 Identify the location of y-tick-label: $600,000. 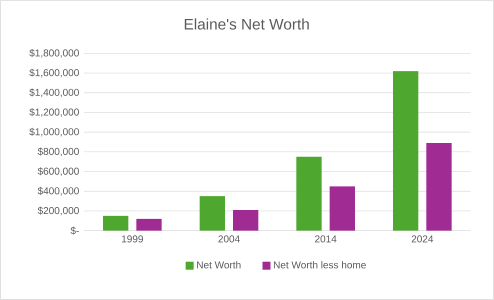
(58, 171).